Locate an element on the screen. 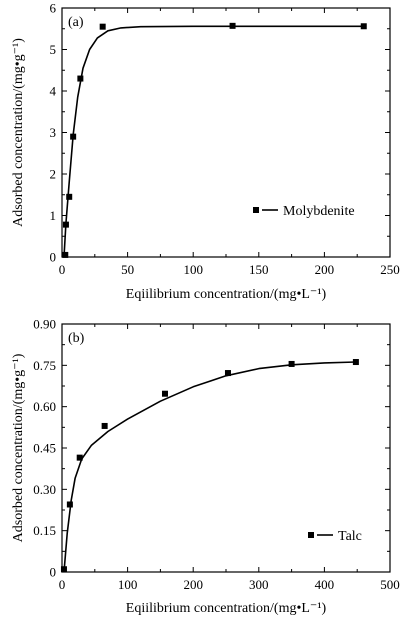  x-tick-label-a: 150 is located at coordinates (259, 269).